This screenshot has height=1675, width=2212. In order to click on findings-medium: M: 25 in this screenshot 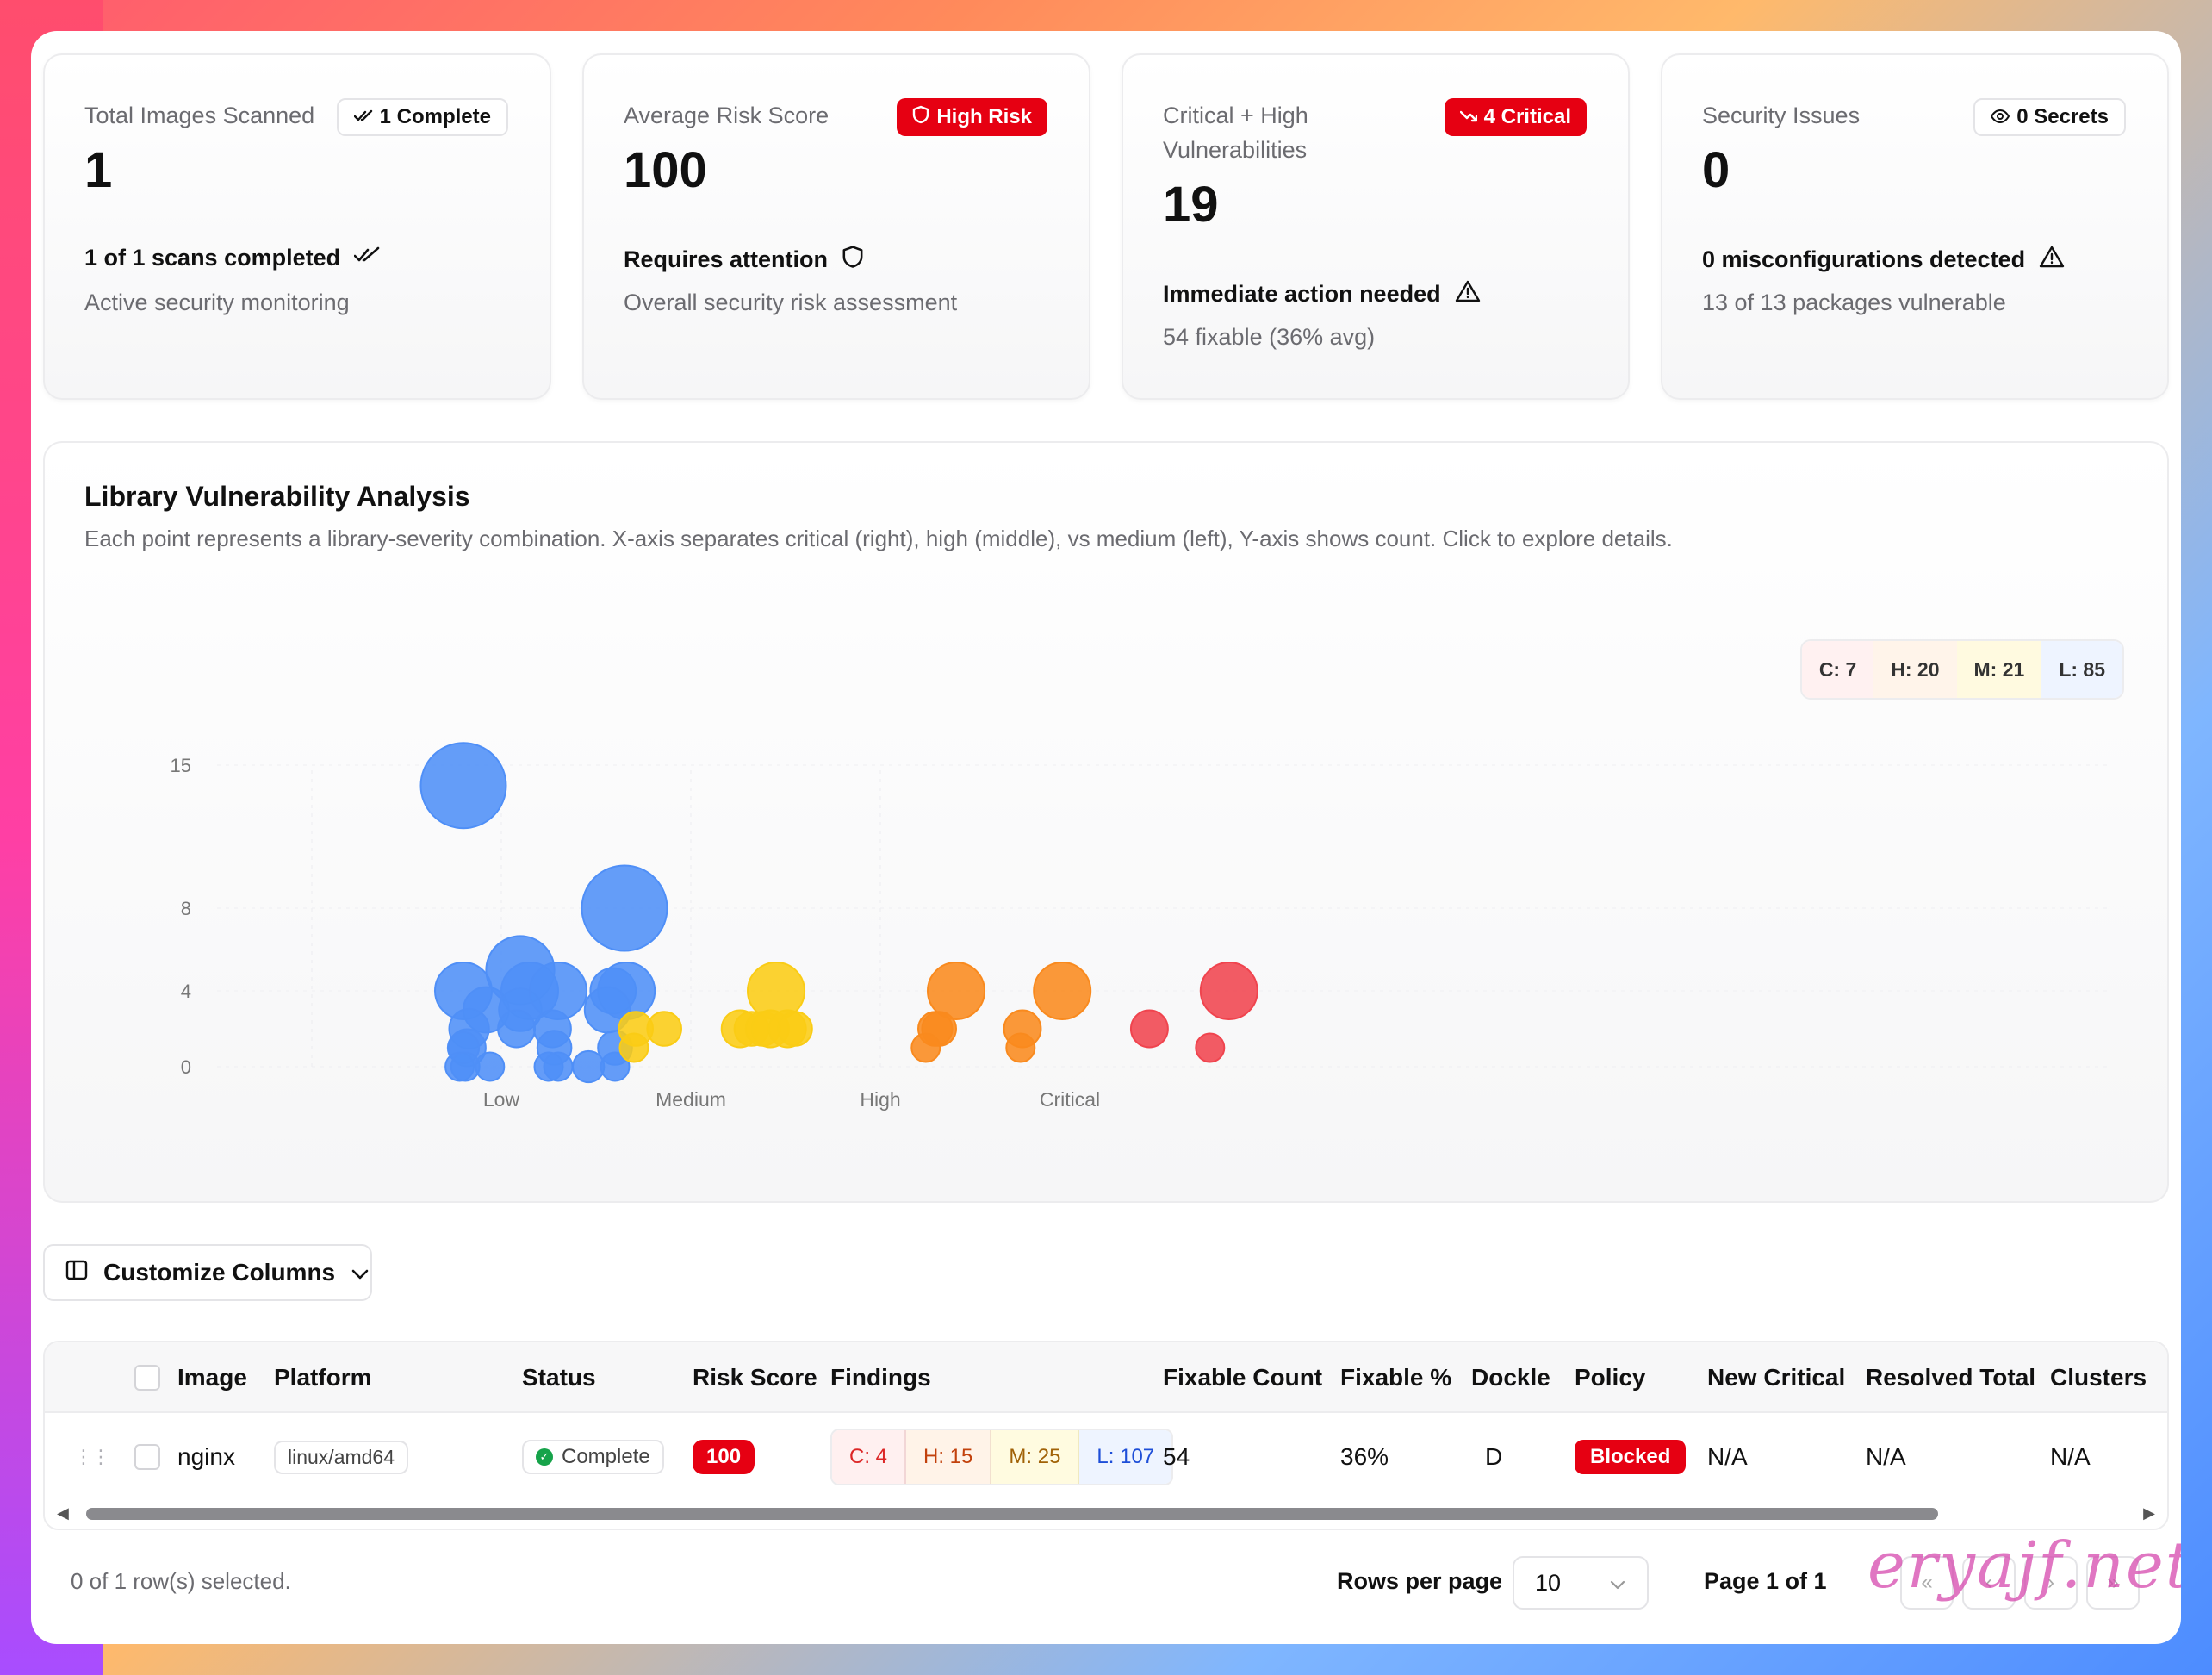, I will do `click(1035, 1457)`.